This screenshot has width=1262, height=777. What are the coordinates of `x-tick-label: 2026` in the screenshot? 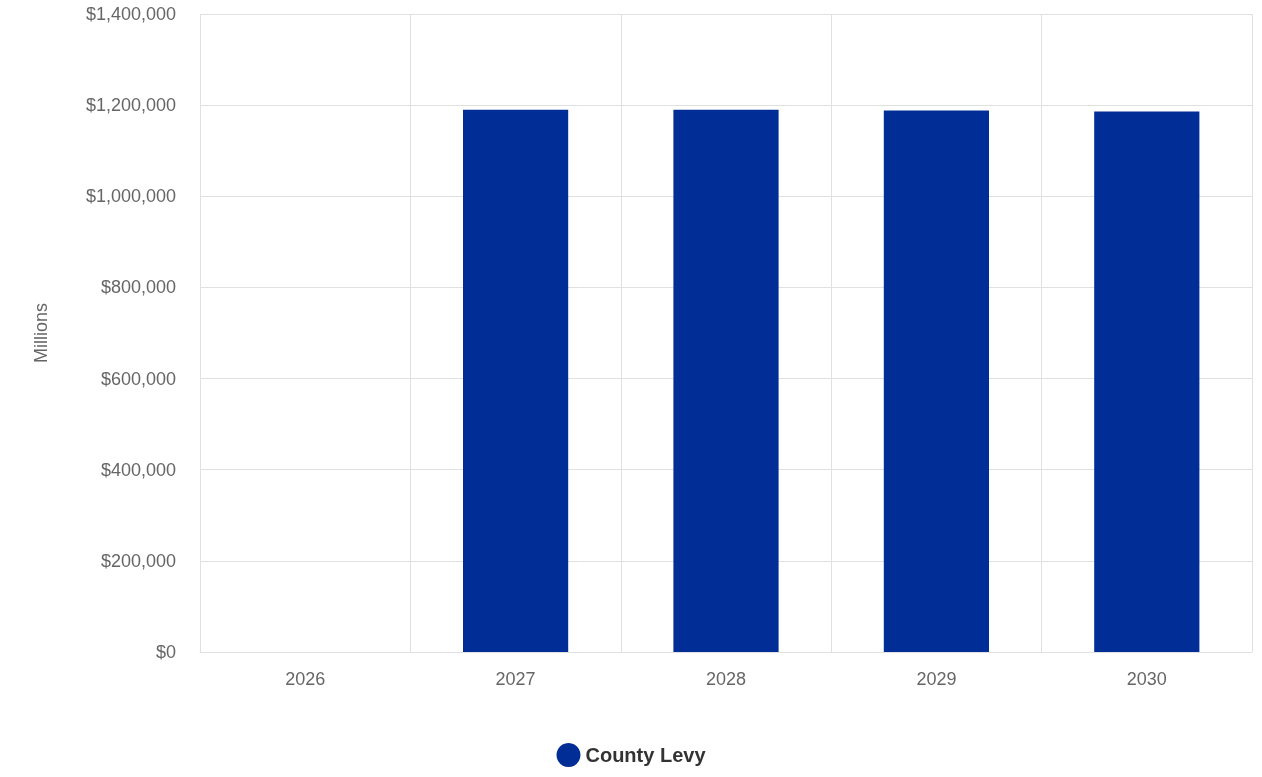 It's located at (305, 679).